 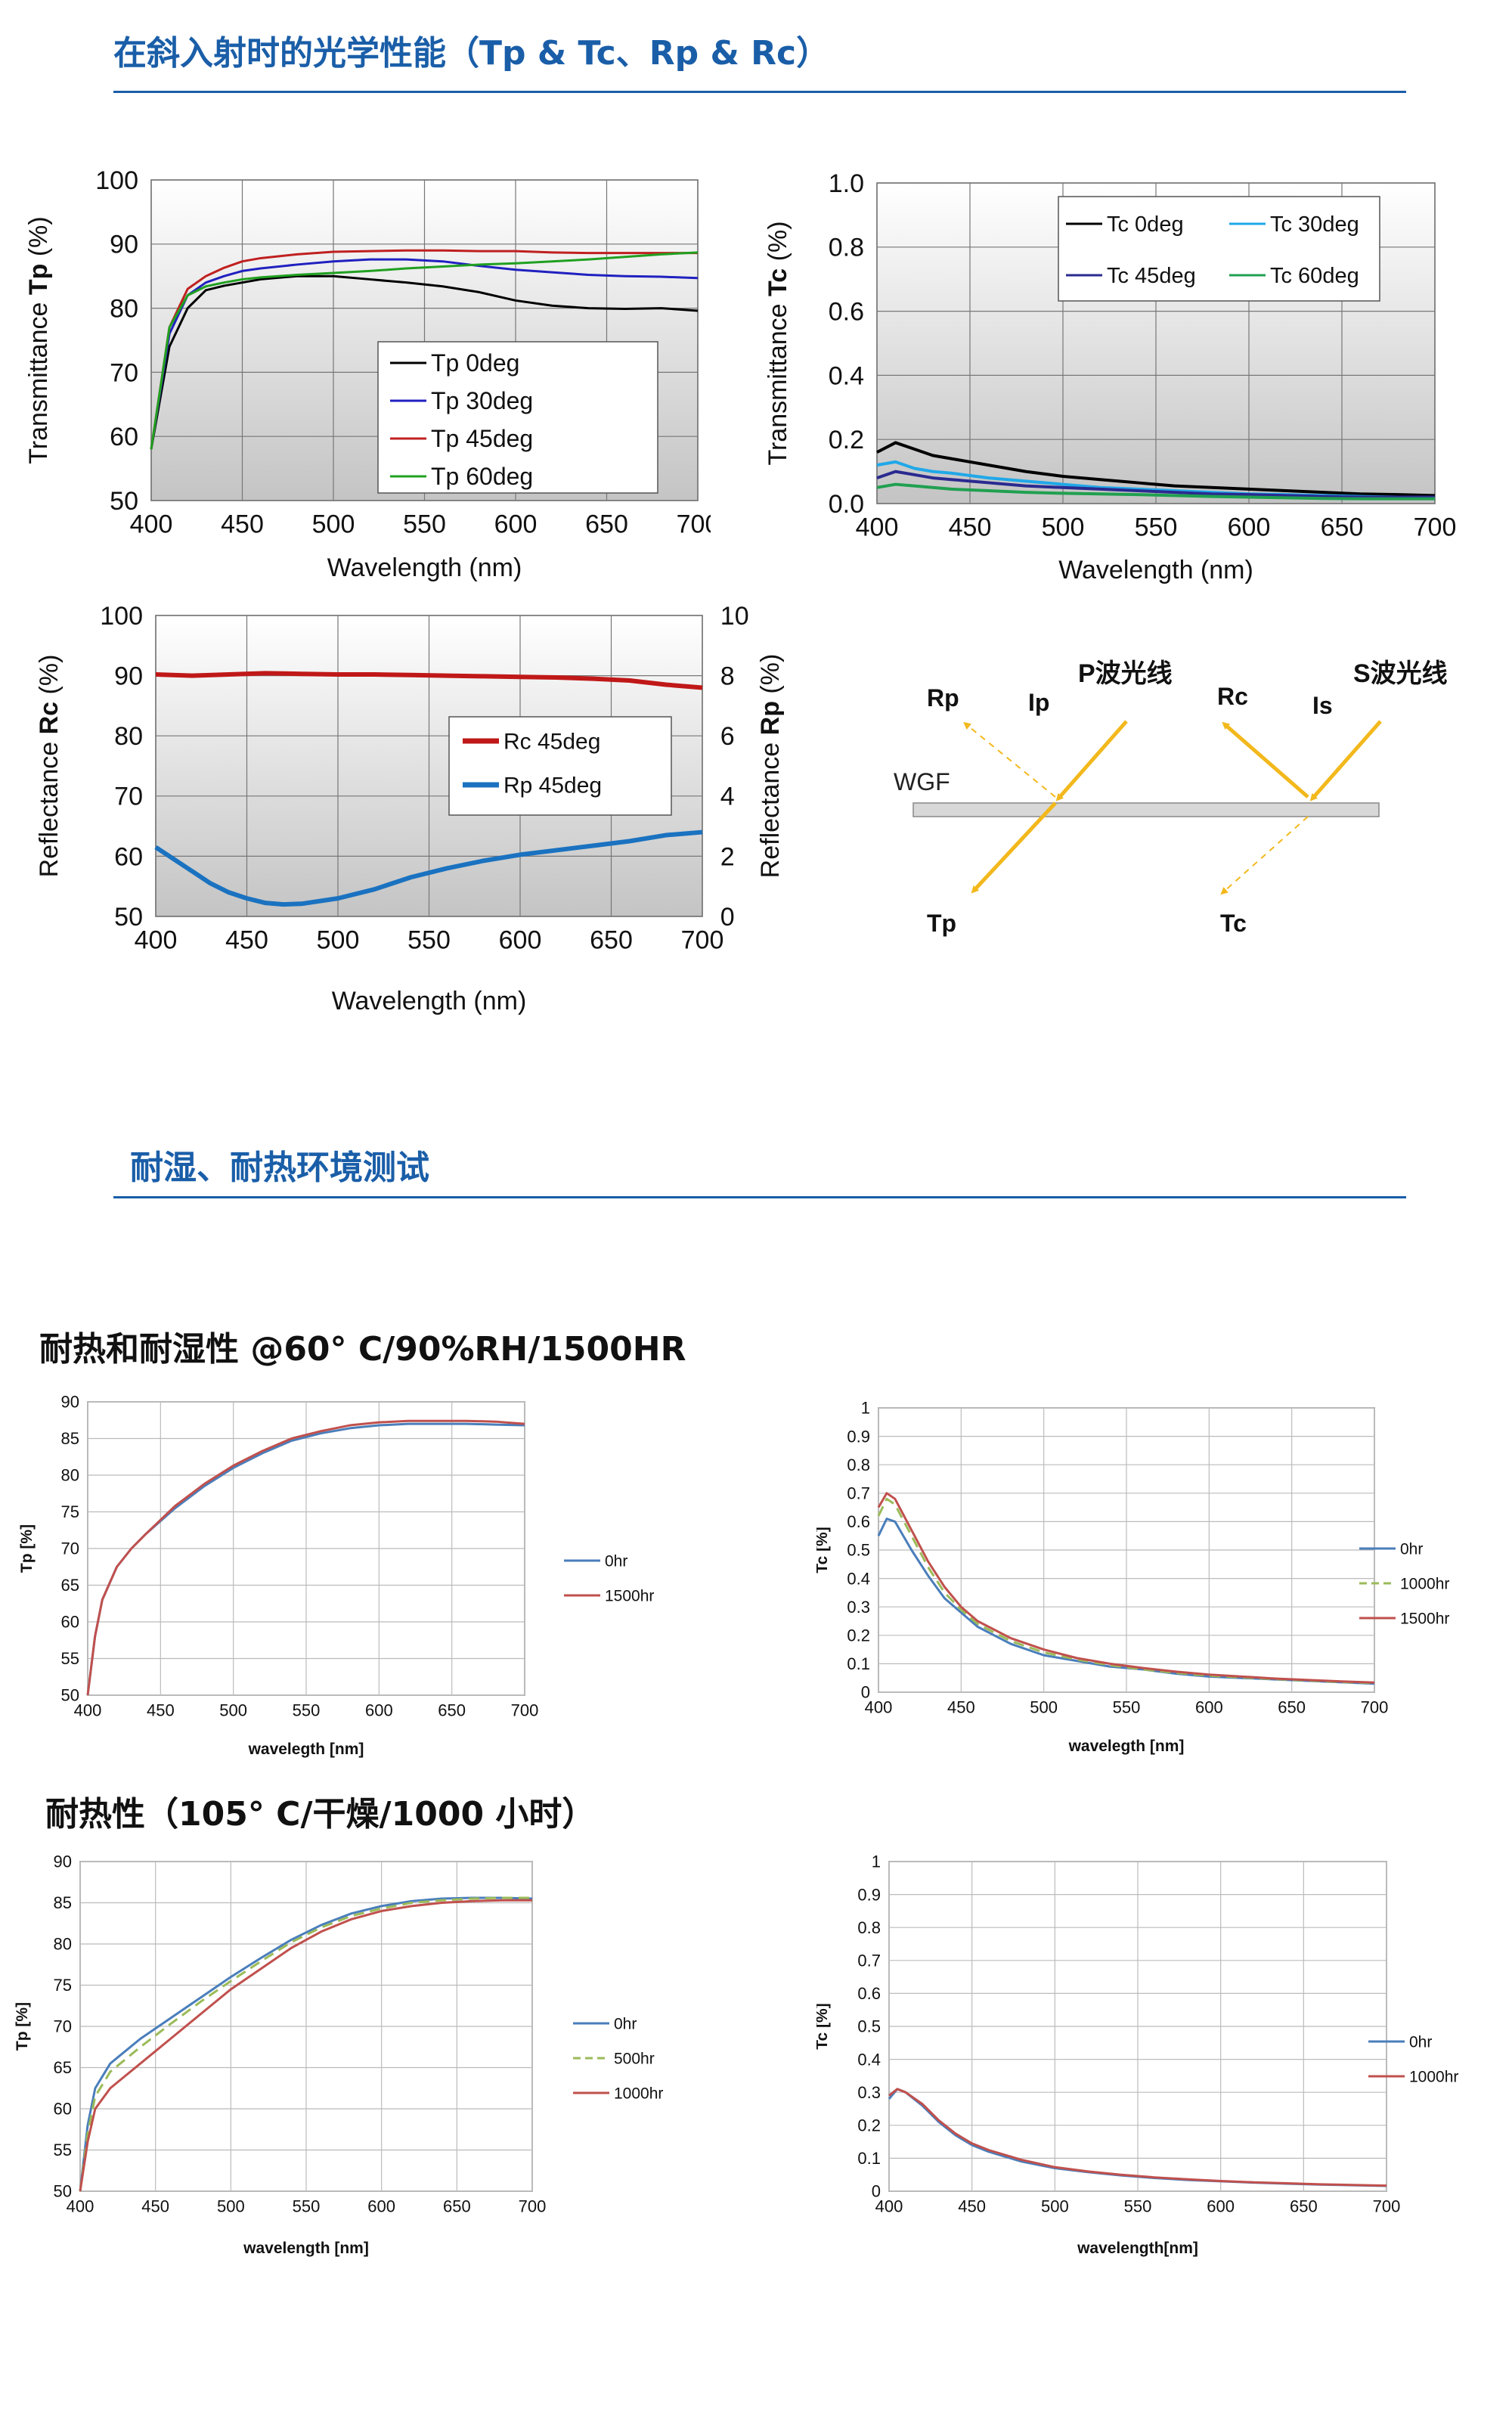 I want to click on y2-tick-label: 0, so click(x=727, y=917).